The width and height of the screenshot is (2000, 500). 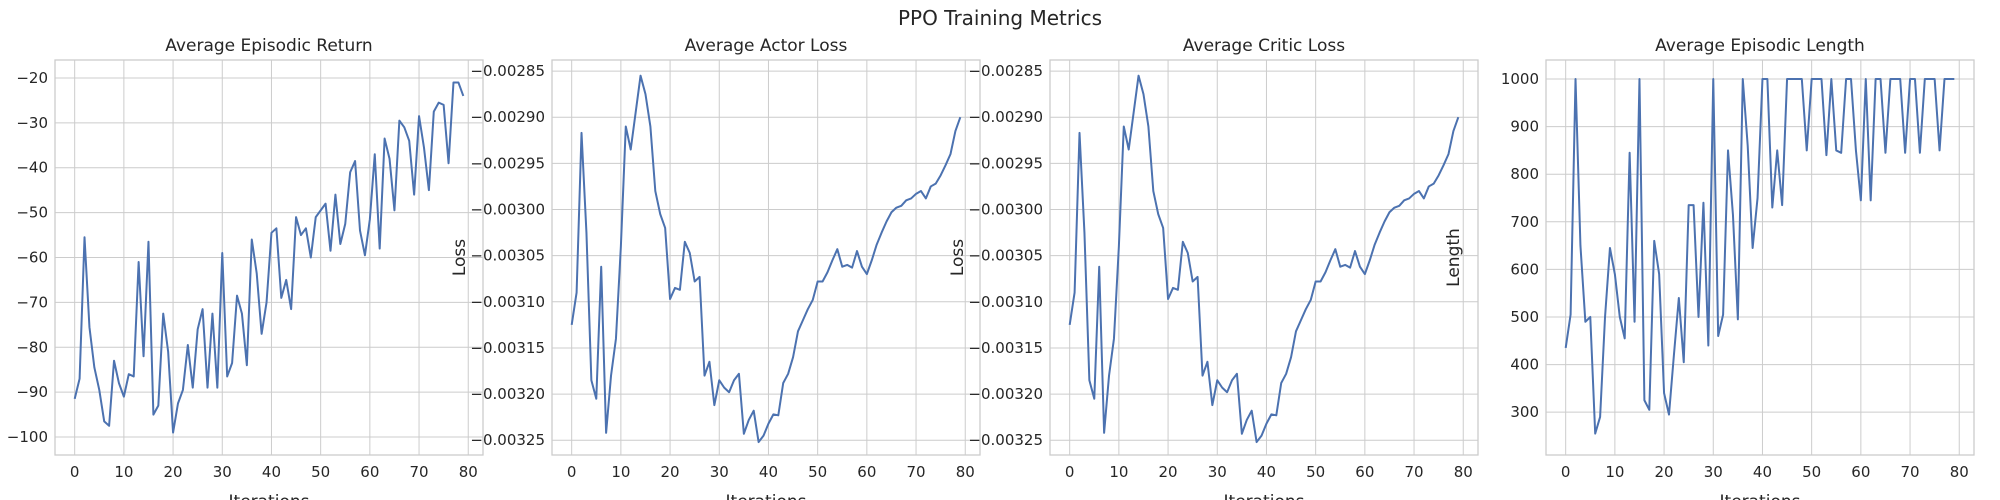 What do you see at coordinates (32, 347) in the screenshot?
I see `y-tick-label: −80` at bounding box center [32, 347].